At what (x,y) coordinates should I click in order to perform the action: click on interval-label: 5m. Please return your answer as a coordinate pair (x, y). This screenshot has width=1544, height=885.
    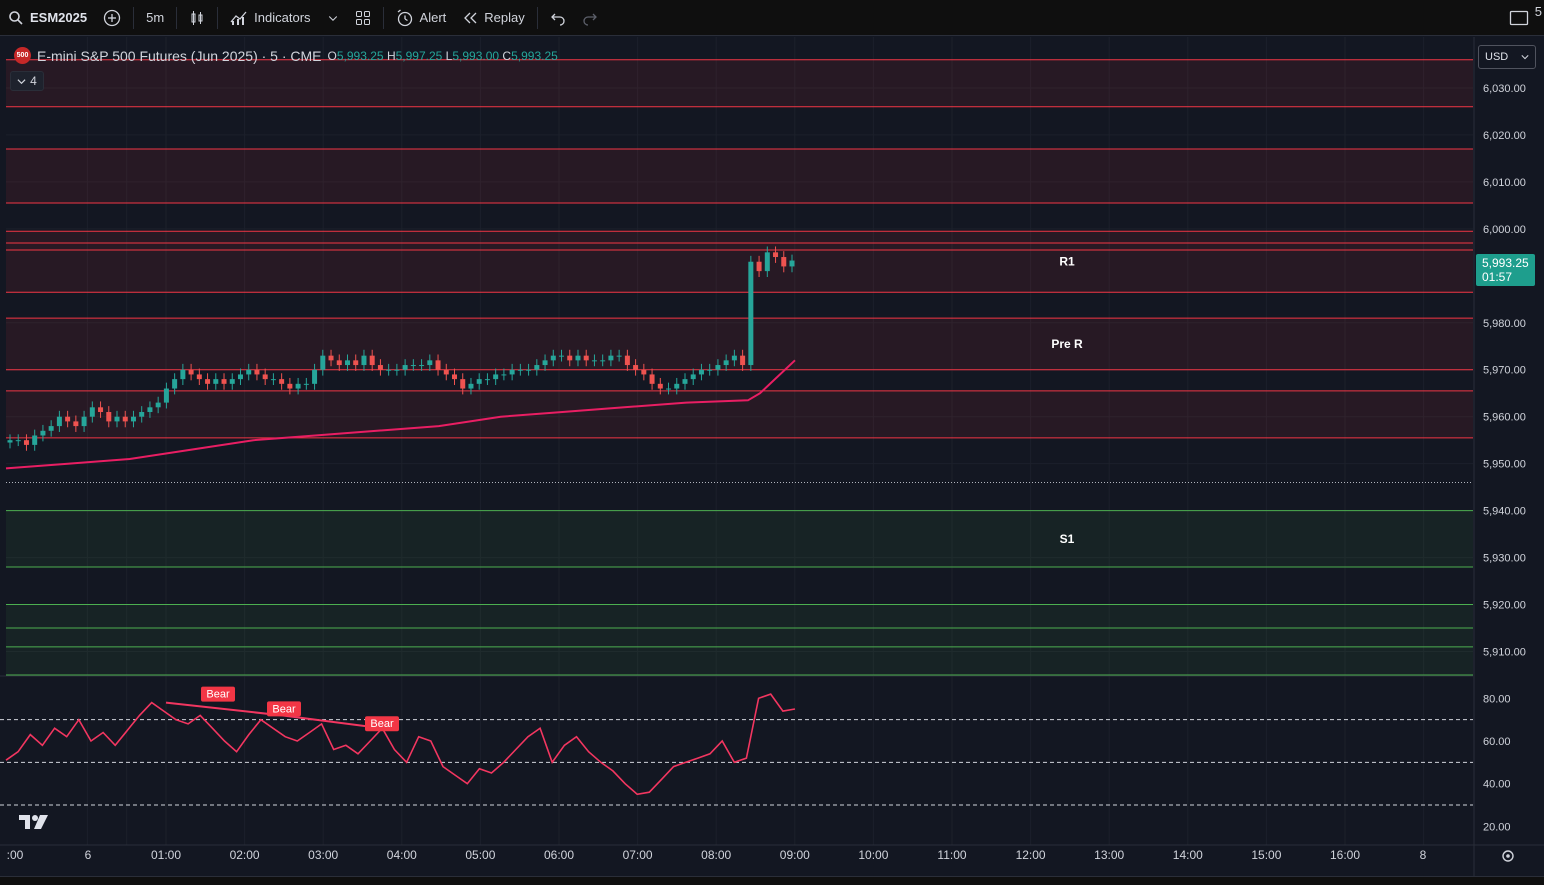
    Looking at the image, I should click on (155, 17).